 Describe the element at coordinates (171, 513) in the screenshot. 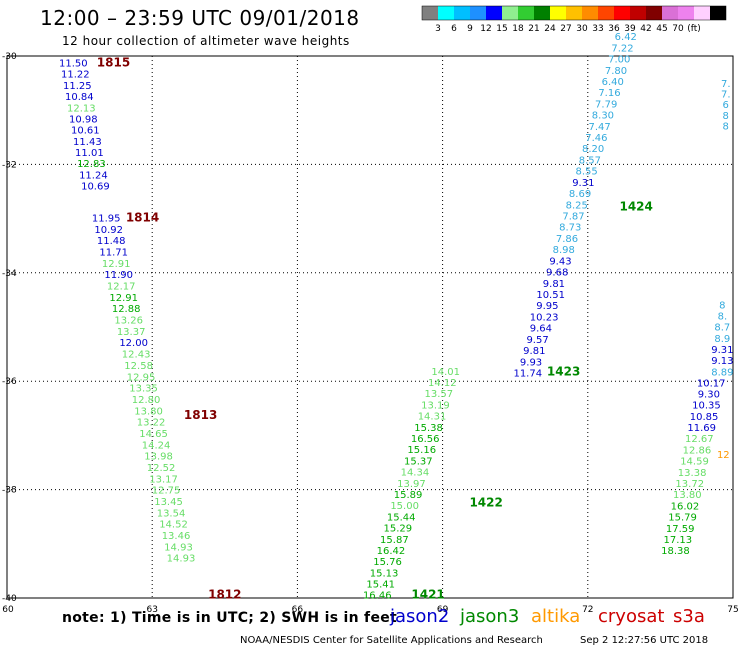

I see `swh-value: 13.54` at that location.